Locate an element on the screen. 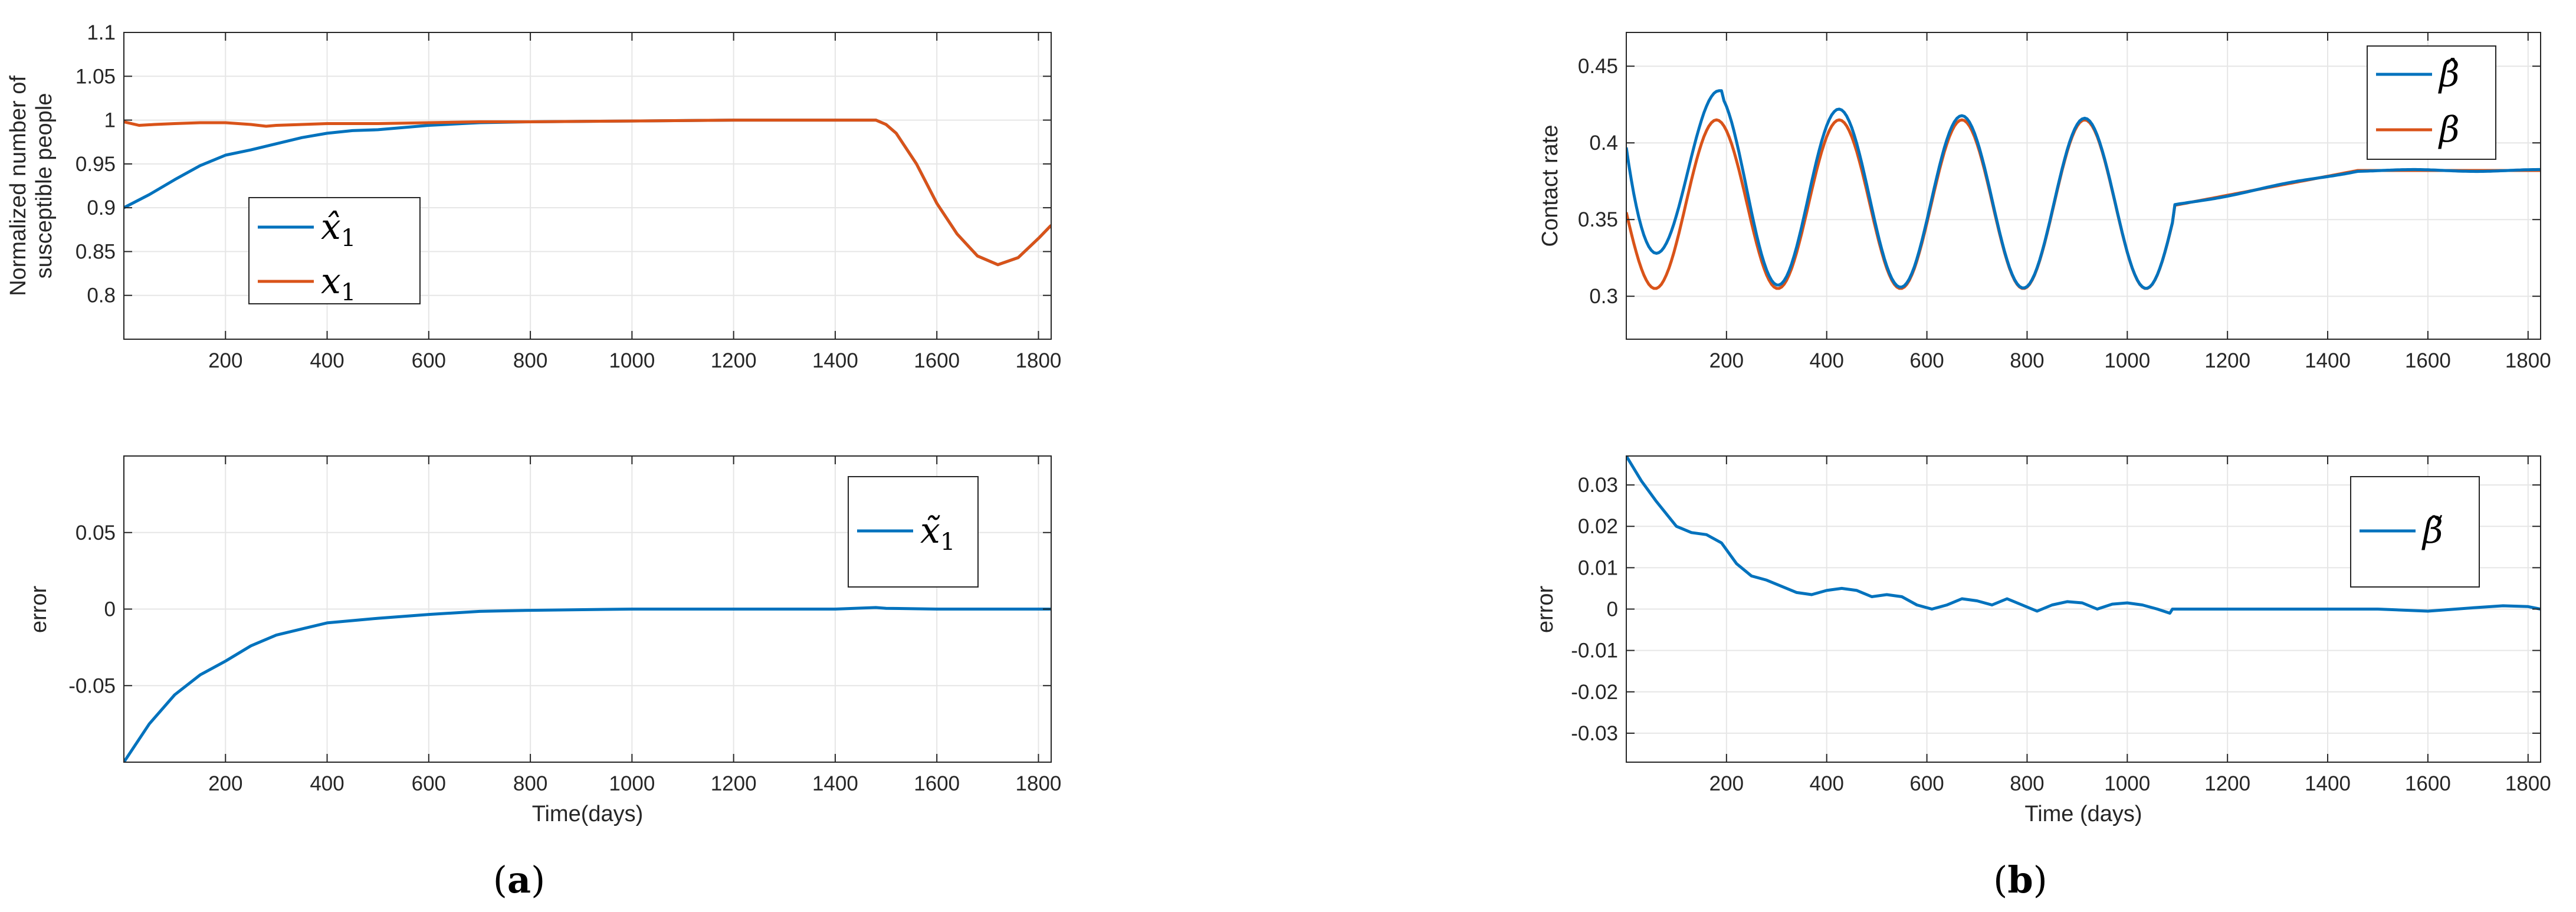  y-tick-label: 1.05 is located at coordinates (96, 76).